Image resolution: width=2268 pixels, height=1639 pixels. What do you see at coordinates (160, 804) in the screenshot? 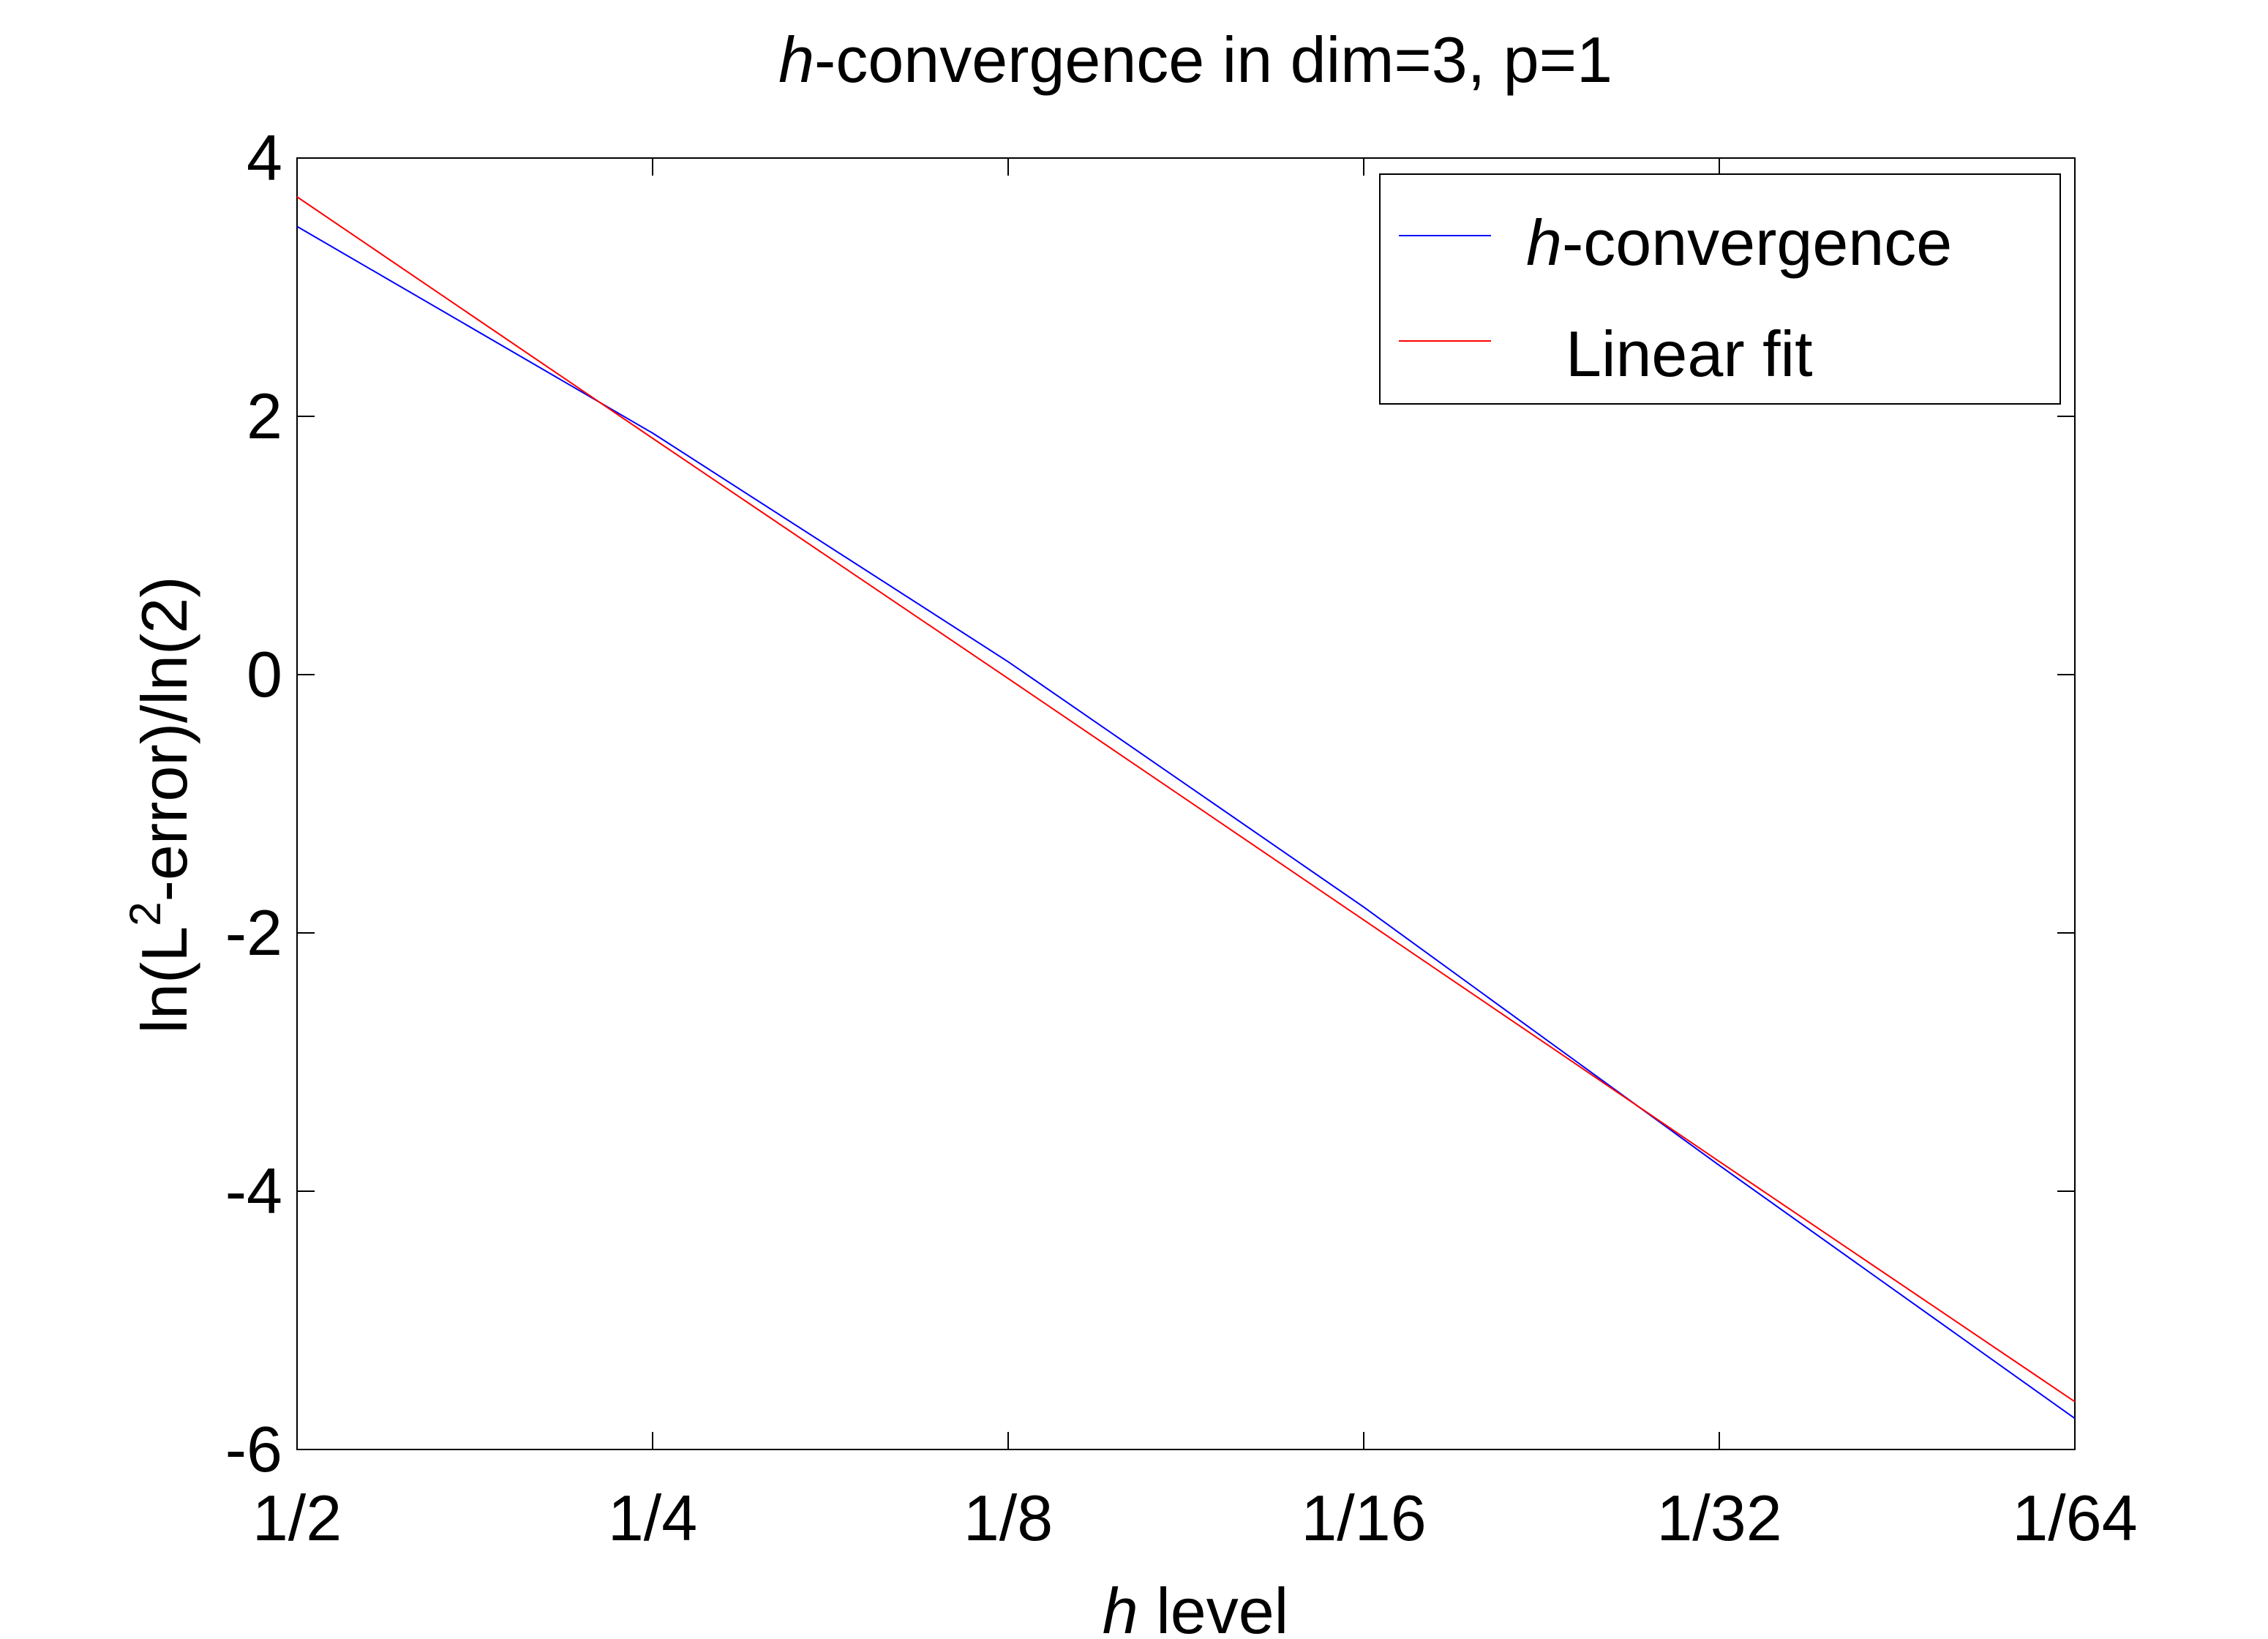
I see `y-axis-label: ln(L2-error)/ln(2)` at bounding box center [160, 804].